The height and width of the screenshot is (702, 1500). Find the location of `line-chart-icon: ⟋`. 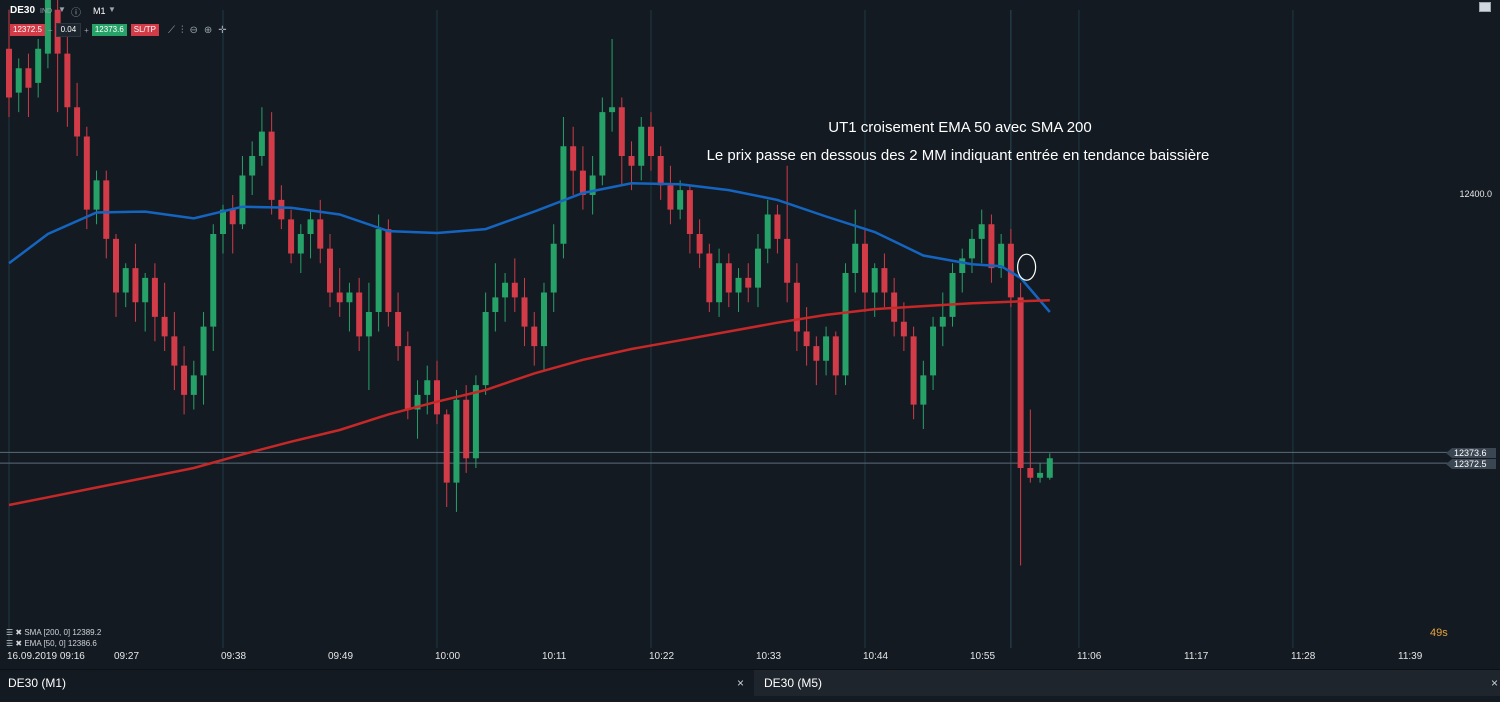

line-chart-icon: ⟋ is located at coordinates (171, 30).